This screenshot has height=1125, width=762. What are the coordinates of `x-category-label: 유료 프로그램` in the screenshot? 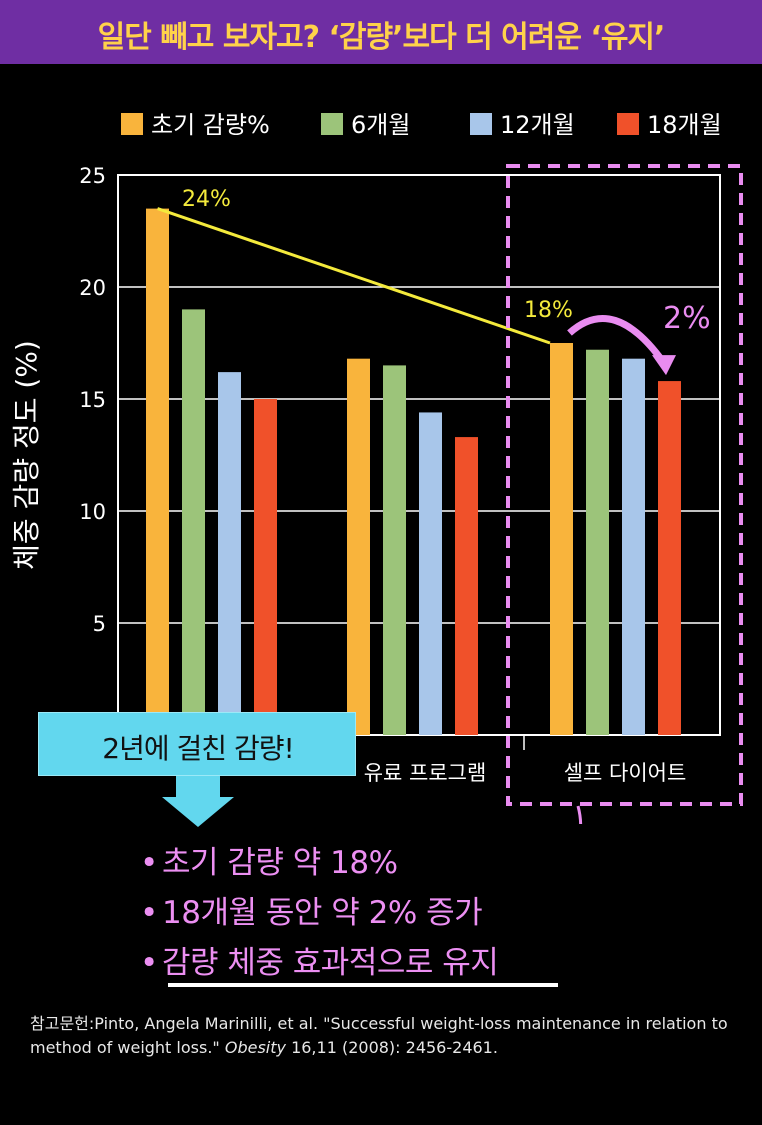 It's located at (425, 773).